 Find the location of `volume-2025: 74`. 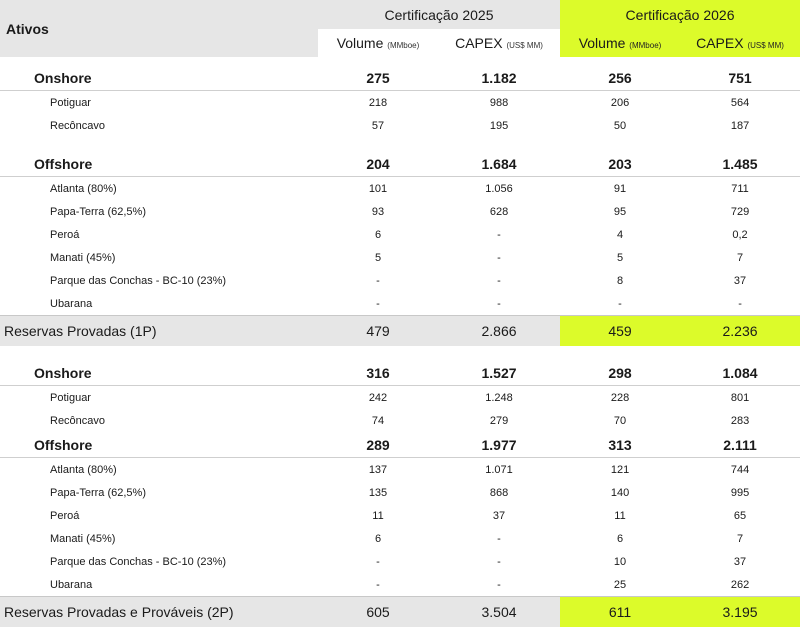

volume-2025: 74 is located at coordinates (378, 420).